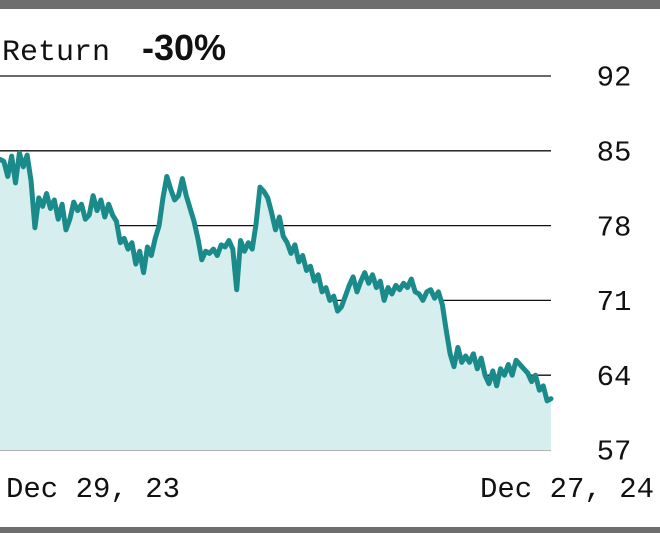  Describe the element at coordinates (614, 227) in the screenshot. I see `y-tick-label-78: 78` at that location.